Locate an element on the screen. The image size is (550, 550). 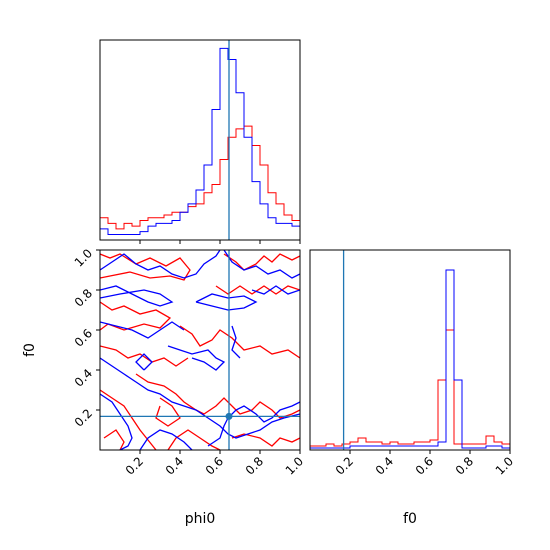
joint-xtick-label: 0.8 is located at coordinates (254, 465).